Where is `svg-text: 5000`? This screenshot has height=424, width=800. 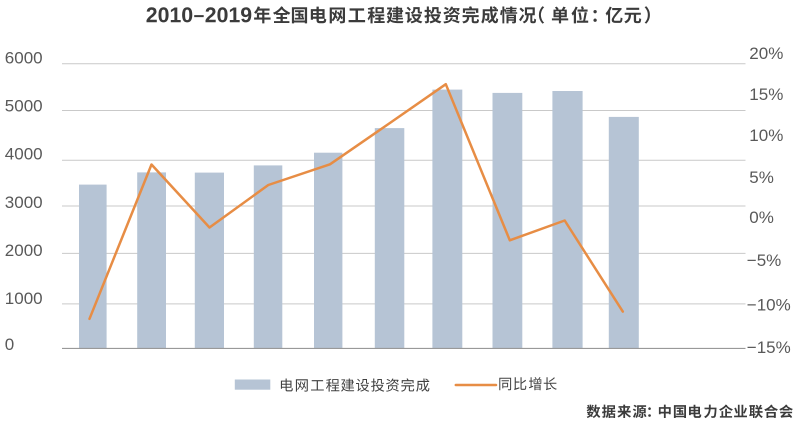
svg-text: 5000 is located at coordinates (24, 106).